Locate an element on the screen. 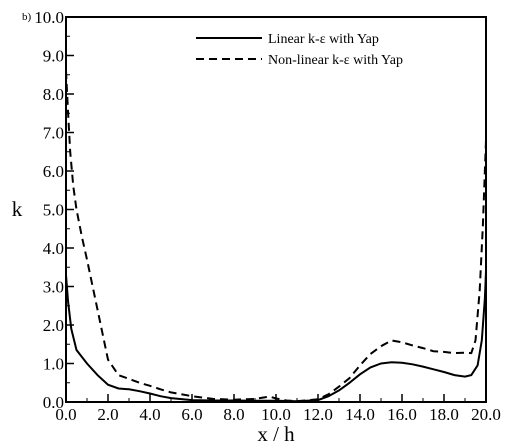 This screenshot has height=446, width=506. legend-label-2: Non-linear k-ε with Yap is located at coordinates (335, 60).